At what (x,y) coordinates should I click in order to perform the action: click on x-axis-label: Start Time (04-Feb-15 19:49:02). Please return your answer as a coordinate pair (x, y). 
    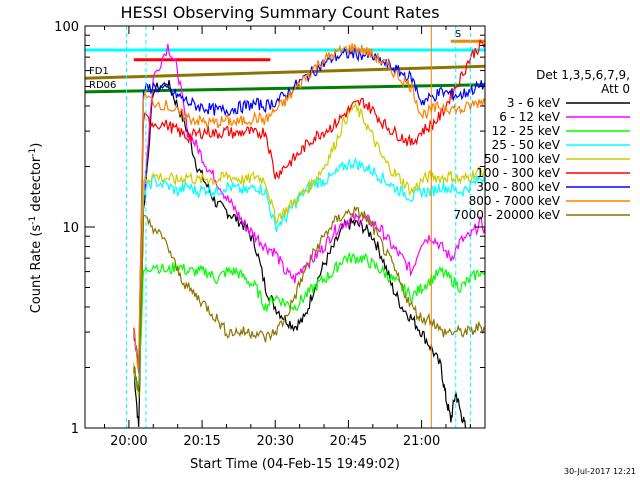
    Looking at the image, I should click on (295, 464).